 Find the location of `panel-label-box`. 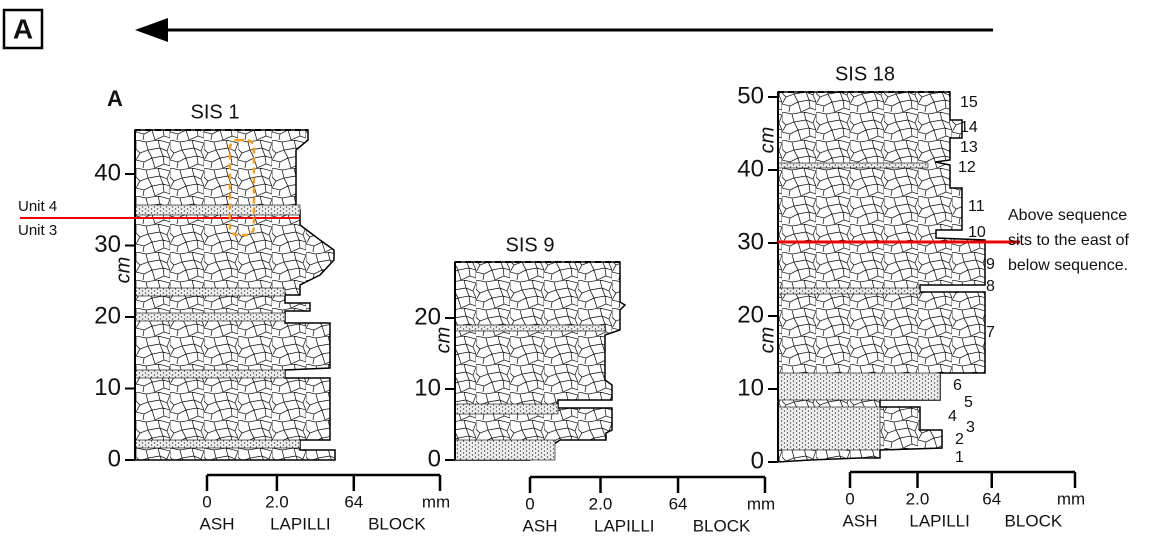

panel-label-box is located at coordinates (23, 29).